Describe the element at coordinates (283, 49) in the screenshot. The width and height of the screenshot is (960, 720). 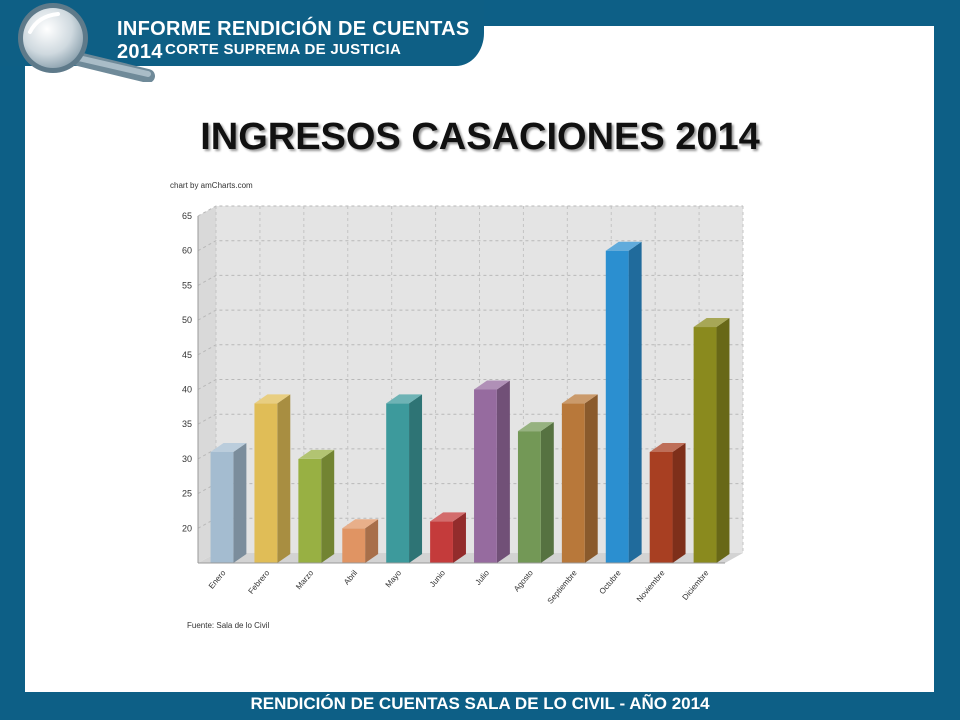
I see `header-subtitle: CORTE SUPREMA DE JUSTICIA` at that location.